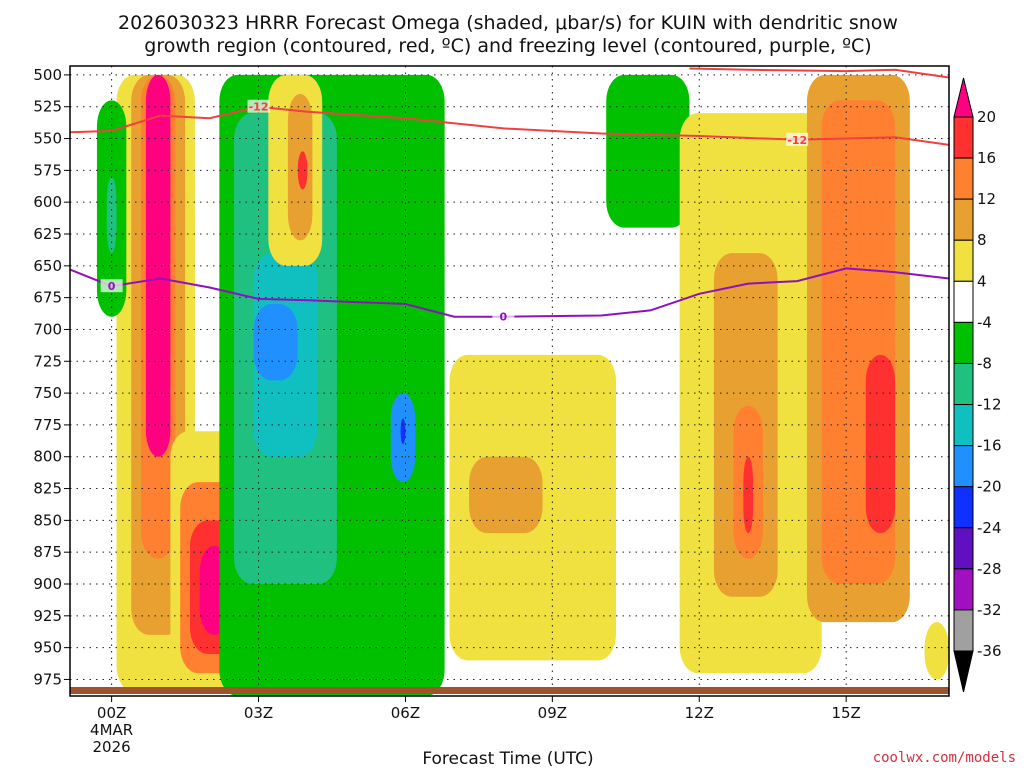 The image size is (1024, 768). Describe the element at coordinates (47, 584) in the screenshot. I see `y-tick-label: 900` at that location.